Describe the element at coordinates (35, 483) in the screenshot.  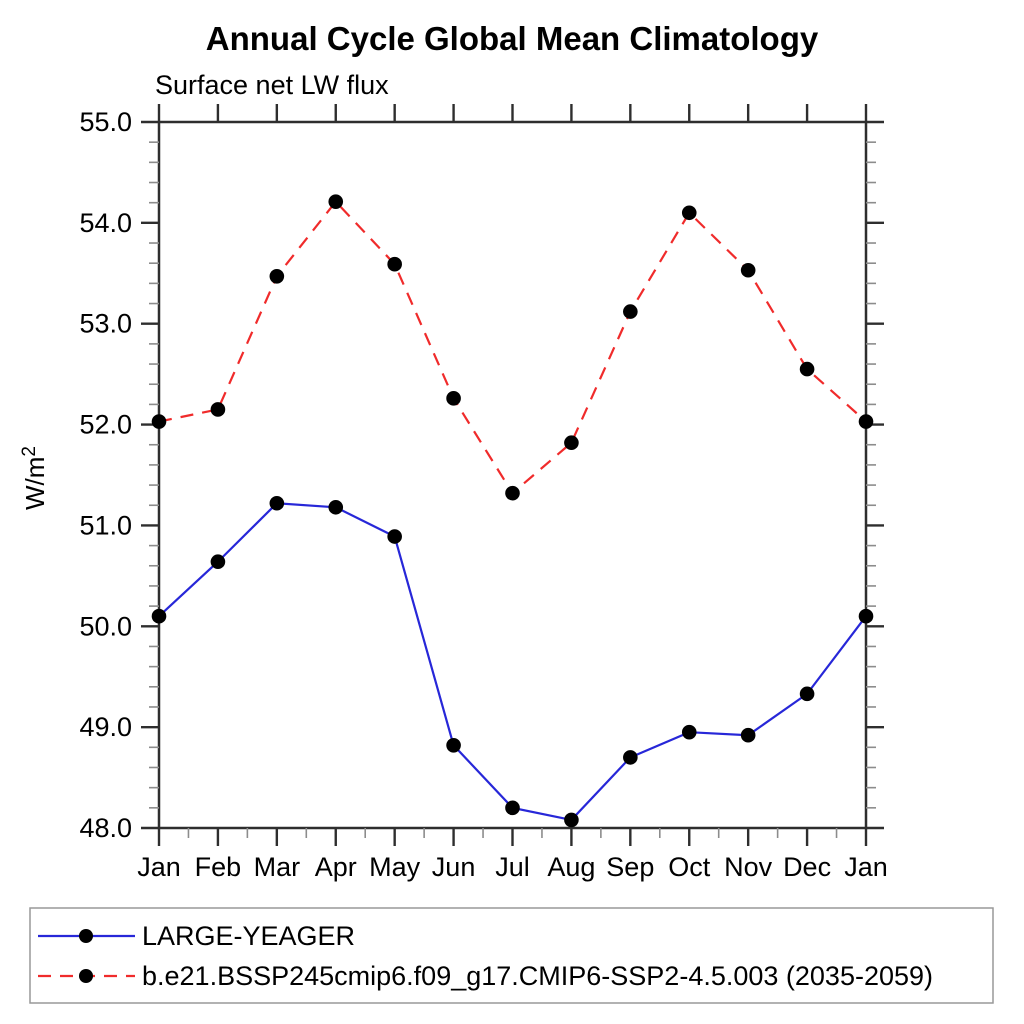
I see `y-axis-unit-base: W/m` at that location.